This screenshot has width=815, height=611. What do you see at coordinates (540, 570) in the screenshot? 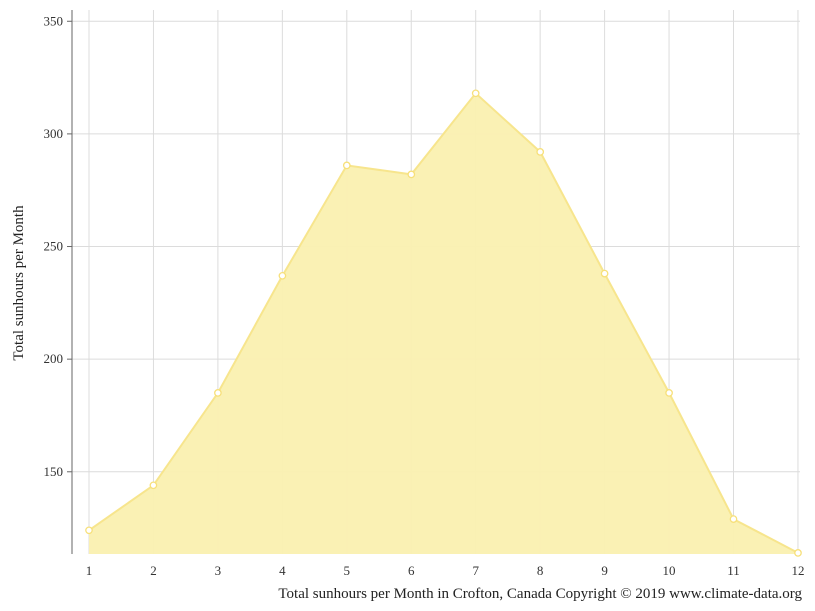
I see `x-tick-label-8: 8` at bounding box center [540, 570].